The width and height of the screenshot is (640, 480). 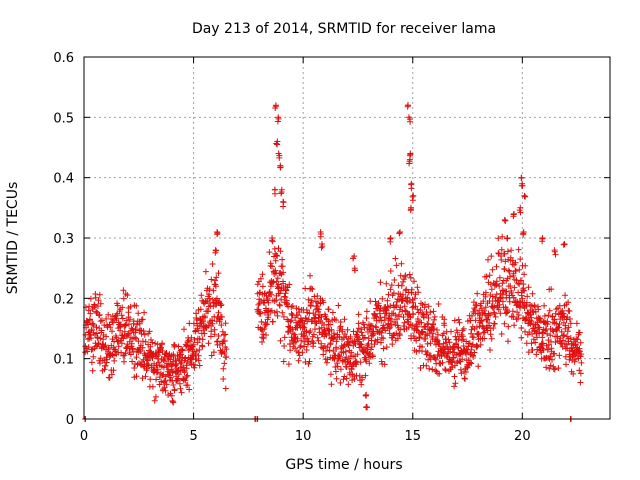 I want to click on x-tick-label: 5, so click(x=193, y=436).